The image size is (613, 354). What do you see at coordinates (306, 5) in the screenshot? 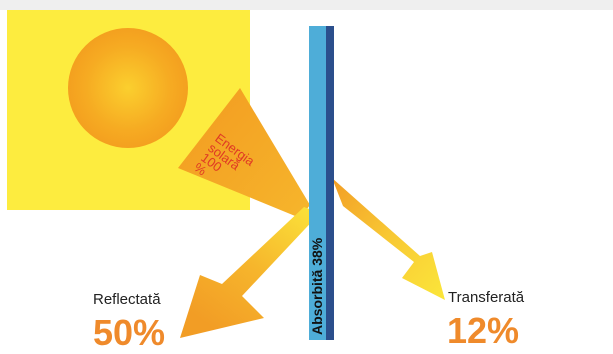
I see `top-band` at bounding box center [306, 5].